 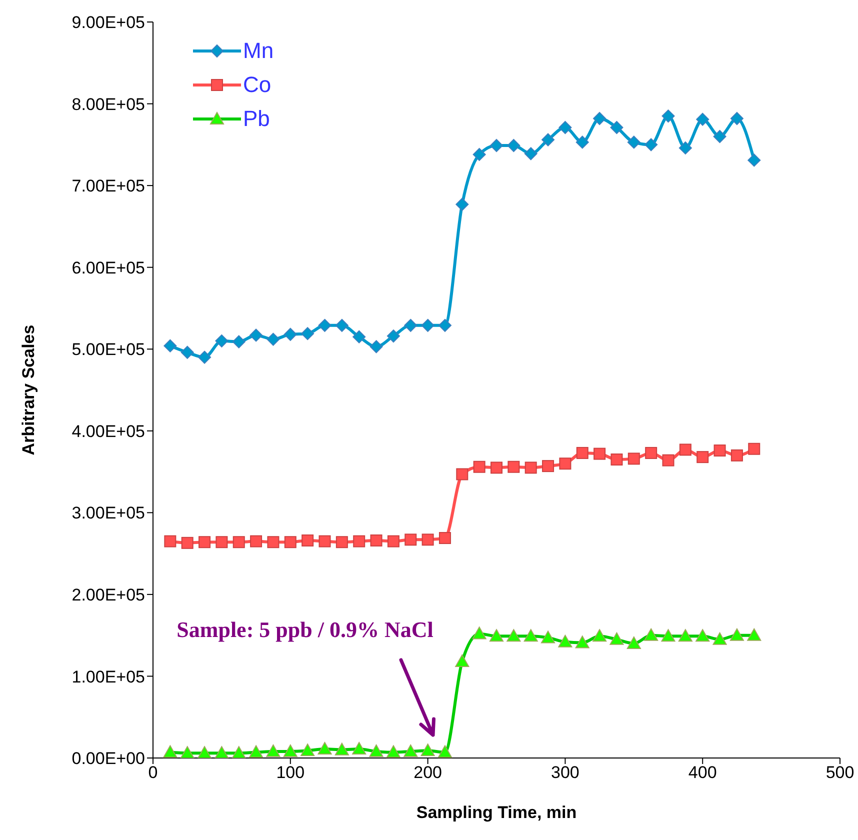 What do you see at coordinates (256, 119) in the screenshot?
I see `legend-label: Pb` at bounding box center [256, 119].